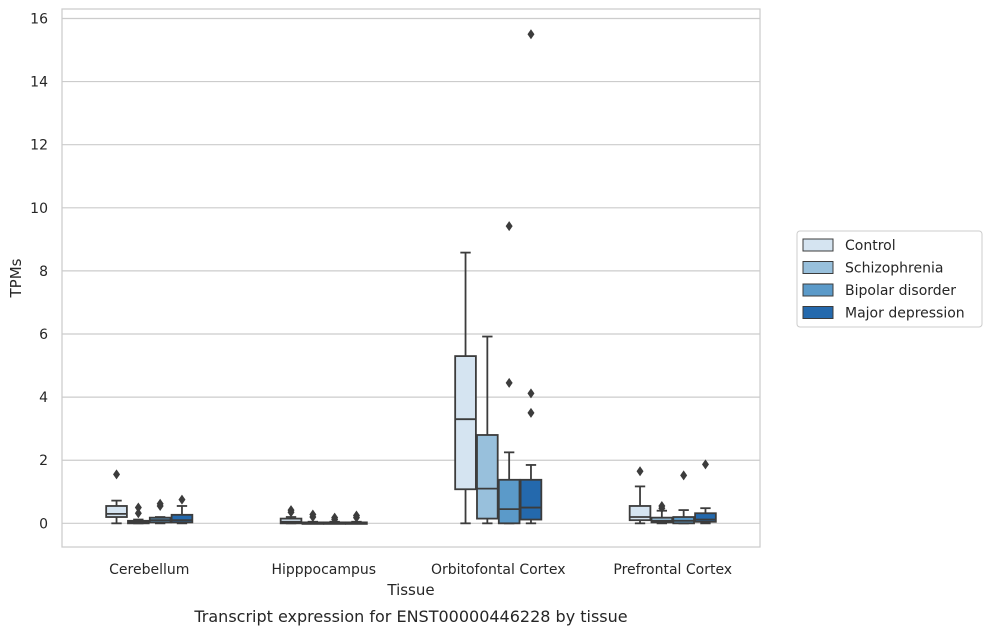 This screenshot has height=634, width=992. I want to click on legend-label: Bipolar disorder, so click(900, 291).